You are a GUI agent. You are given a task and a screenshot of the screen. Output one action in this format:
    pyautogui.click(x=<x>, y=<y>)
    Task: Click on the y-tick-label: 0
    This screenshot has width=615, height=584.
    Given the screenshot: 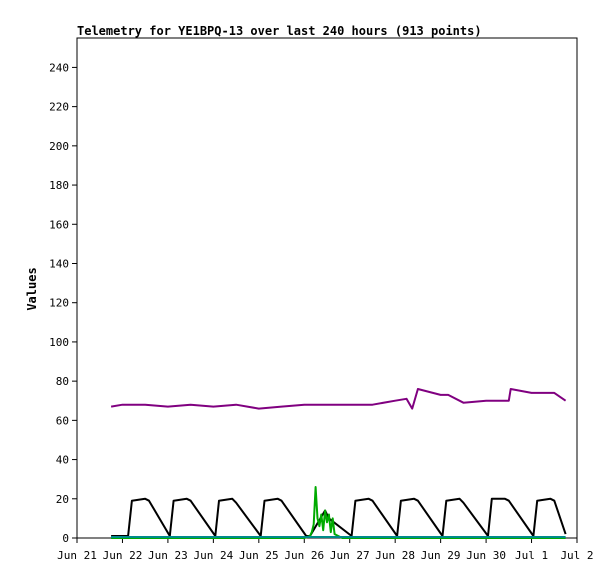 What is the action you would take?
    pyautogui.click(x=65, y=538)
    